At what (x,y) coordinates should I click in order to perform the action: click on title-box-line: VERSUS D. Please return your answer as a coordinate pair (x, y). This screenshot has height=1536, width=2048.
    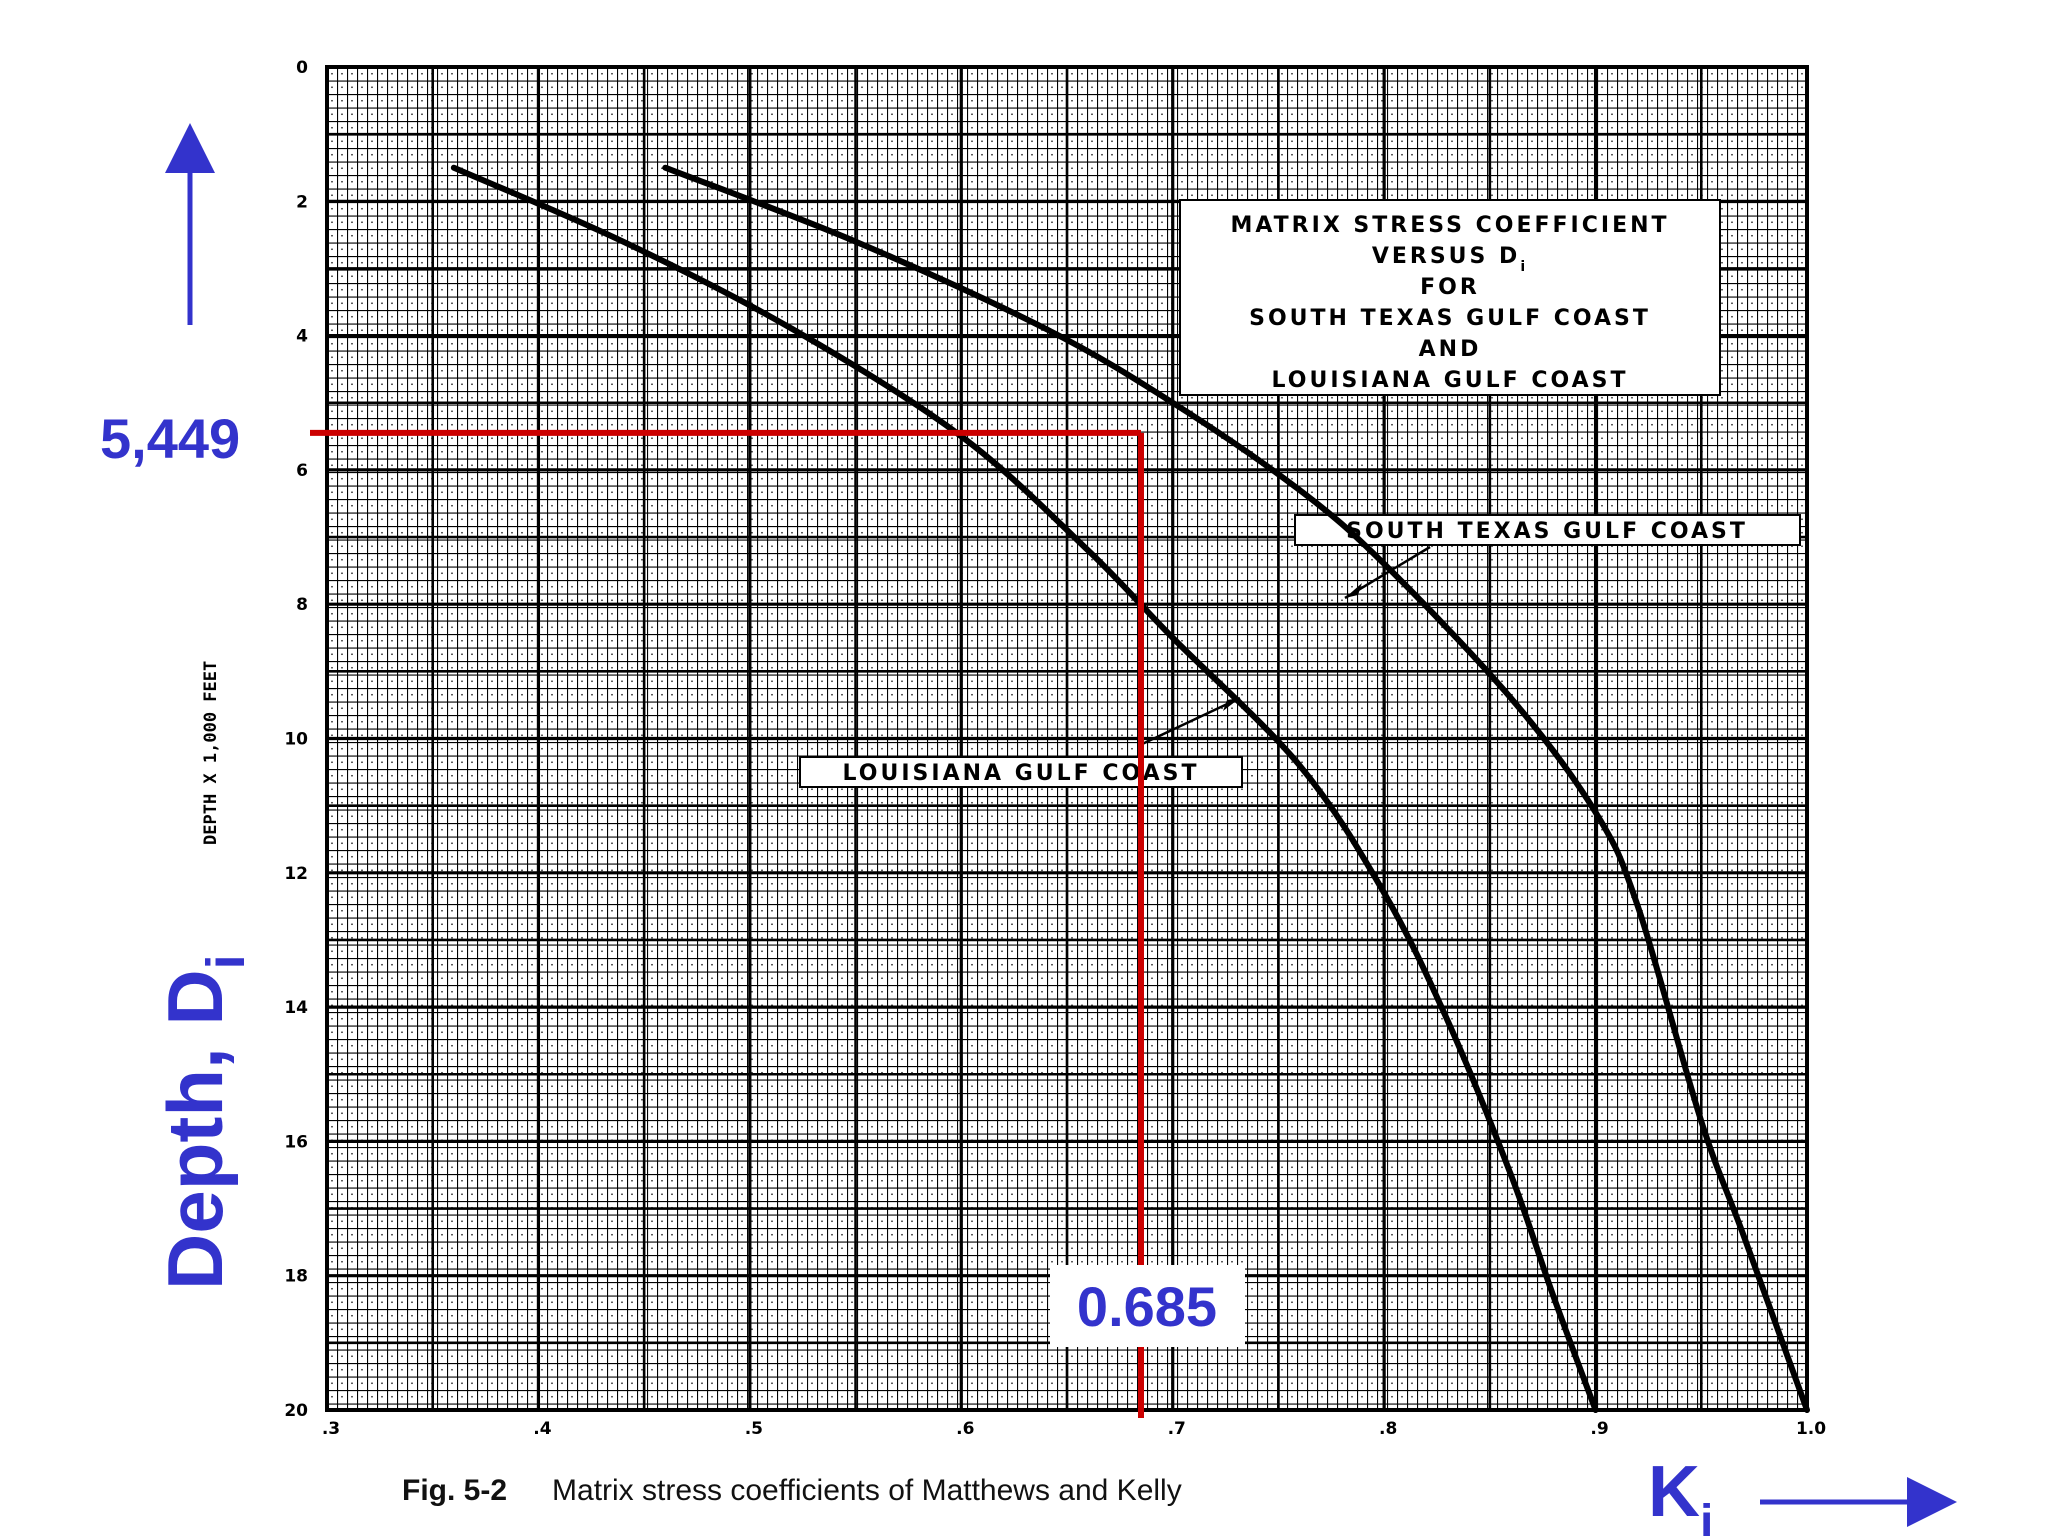
    Looking at the image, I should click on (1446, 256).